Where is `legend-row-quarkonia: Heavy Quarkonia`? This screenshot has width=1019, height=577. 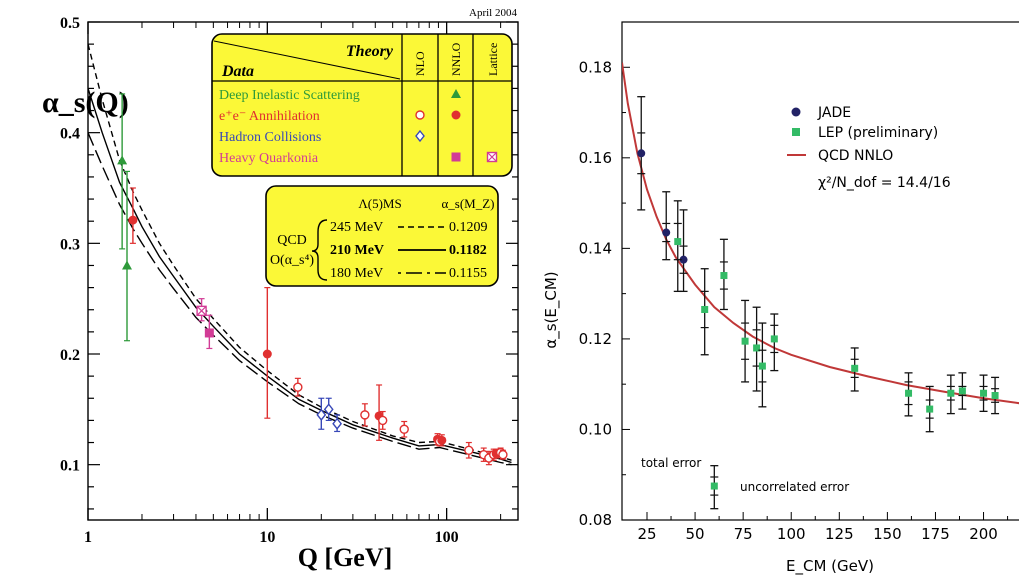
legend-row-quarkonia: Heavy Quarkonia is located at coordinates (269, 158).